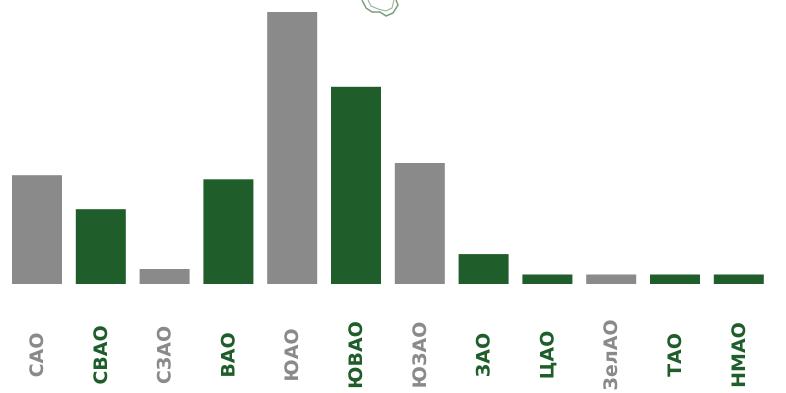 The image size is (786, 393). What do you see at coordinates (420, 355) in the screenshot?
I see `x-tick-label-6: ЮЗАО` at bounding box center [420, 355].